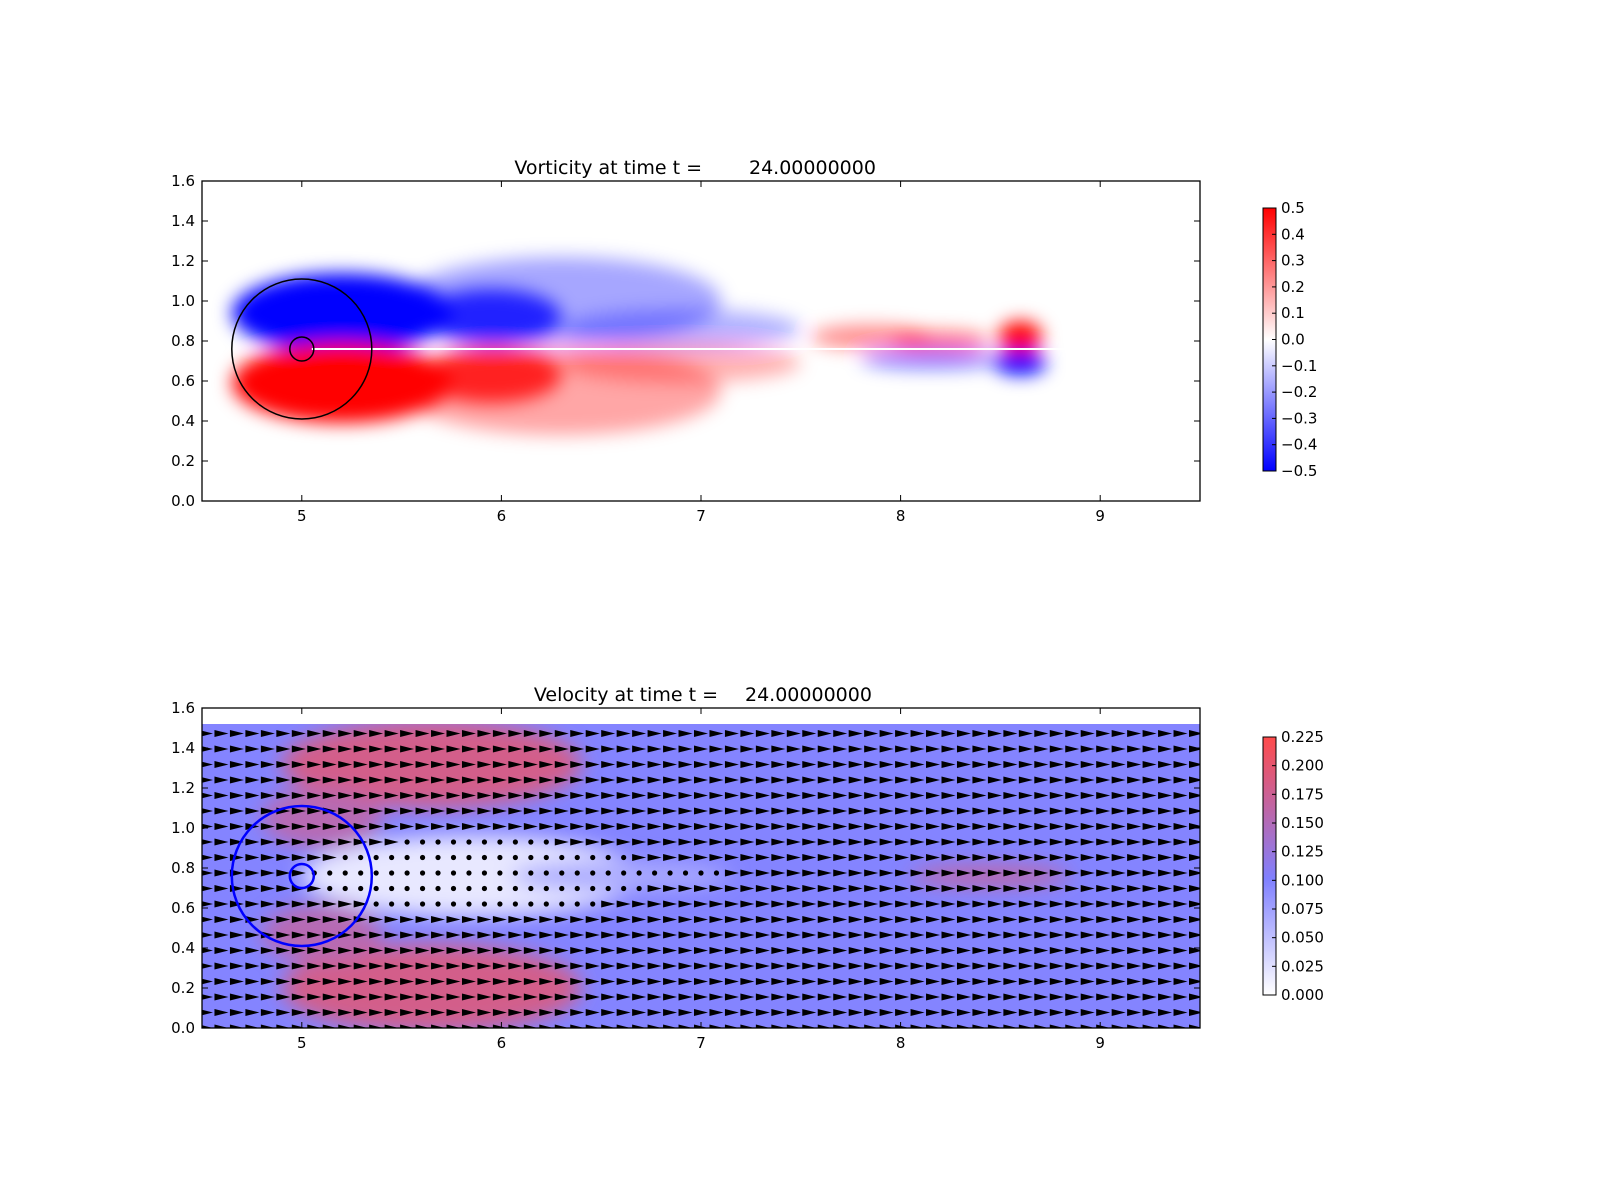  I want to click on y-tick-label: 0.4, so click(183, 948).